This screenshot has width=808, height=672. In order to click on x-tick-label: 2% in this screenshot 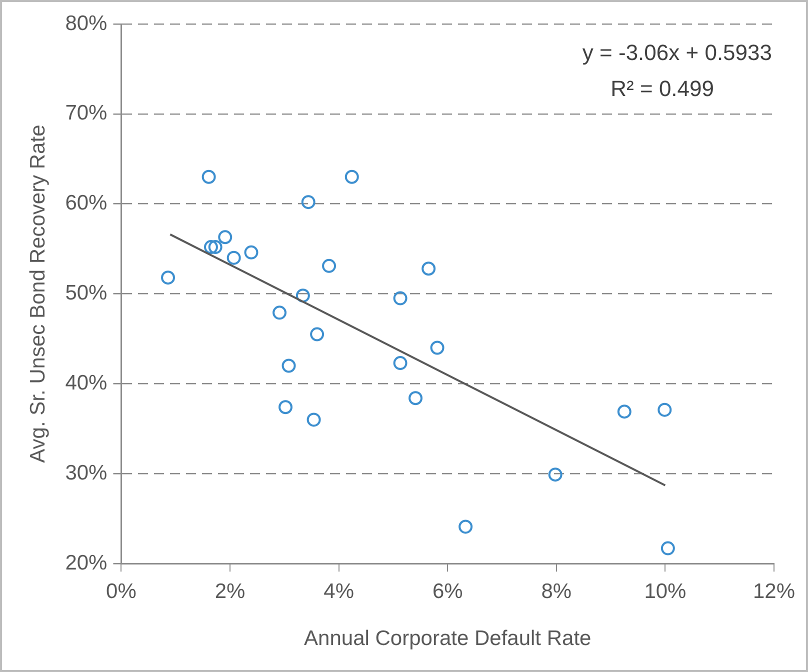, I will do `click(230, 591)`.